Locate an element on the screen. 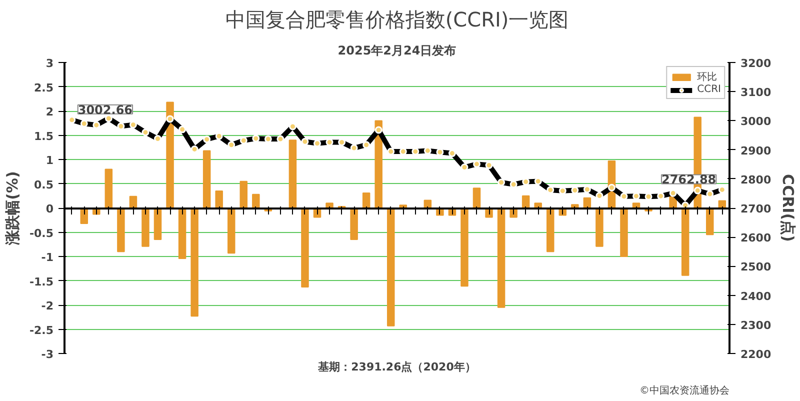  y-tick-label: 2 is located at coordinates (50, 112).